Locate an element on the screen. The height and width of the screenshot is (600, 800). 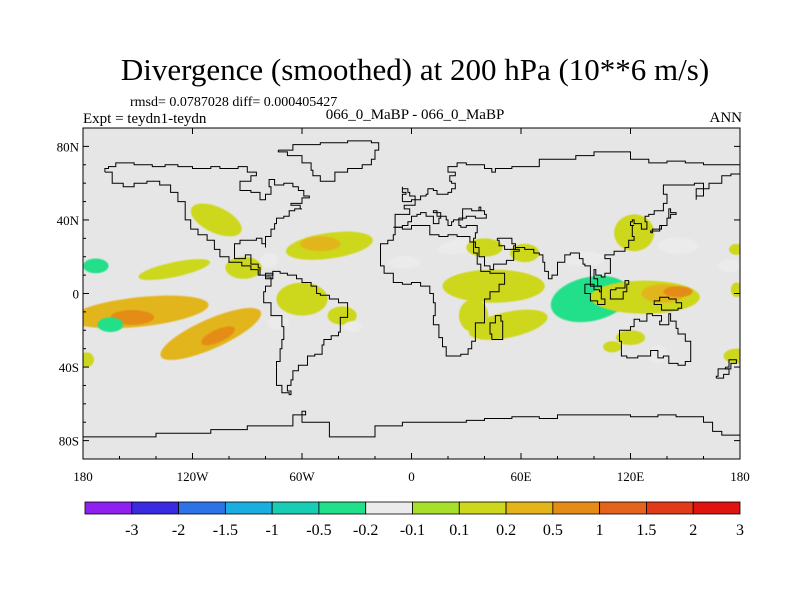
colorbar-label-6: -0.1 is located at coordinates (412, 530).